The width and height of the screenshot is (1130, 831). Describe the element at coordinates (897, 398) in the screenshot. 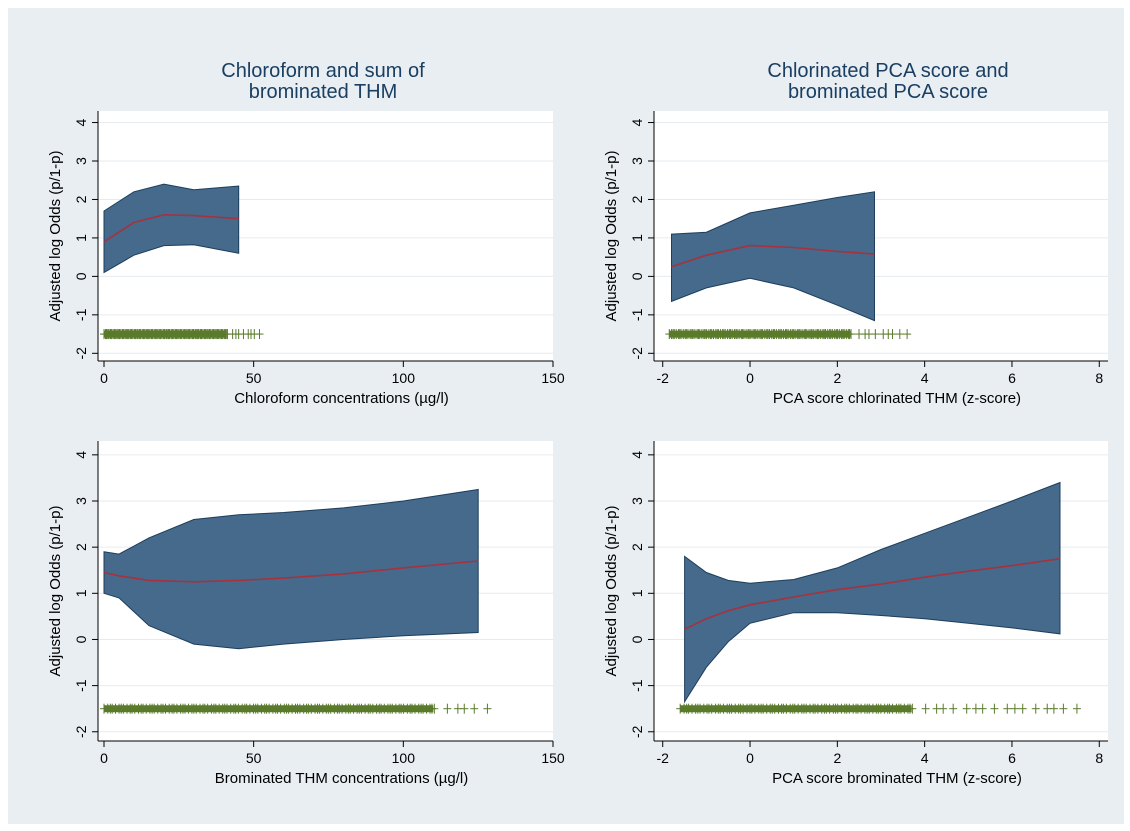

I see `x-axis-title: PCA score chlorinated THM (z-score)` at that location.